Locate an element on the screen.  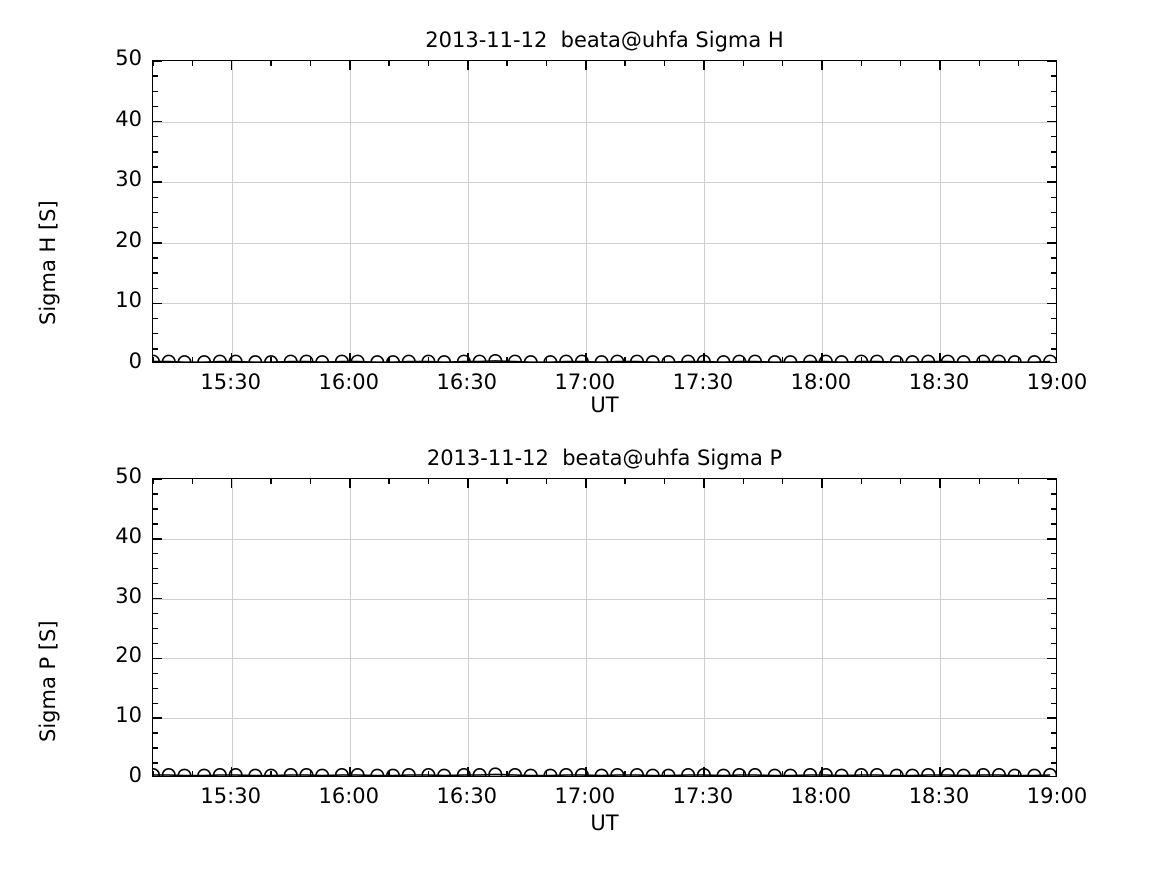
x-tick-label: 18:30 is located at coordinates (939, 796).